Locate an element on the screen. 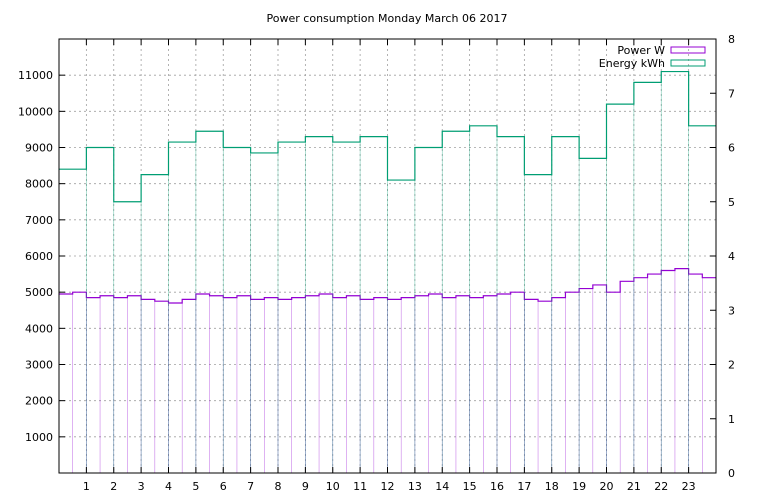 Image resolution: width=768 pixels, height=500 pixels. x-tick-label: 5 is located at coordinates (195, 486).